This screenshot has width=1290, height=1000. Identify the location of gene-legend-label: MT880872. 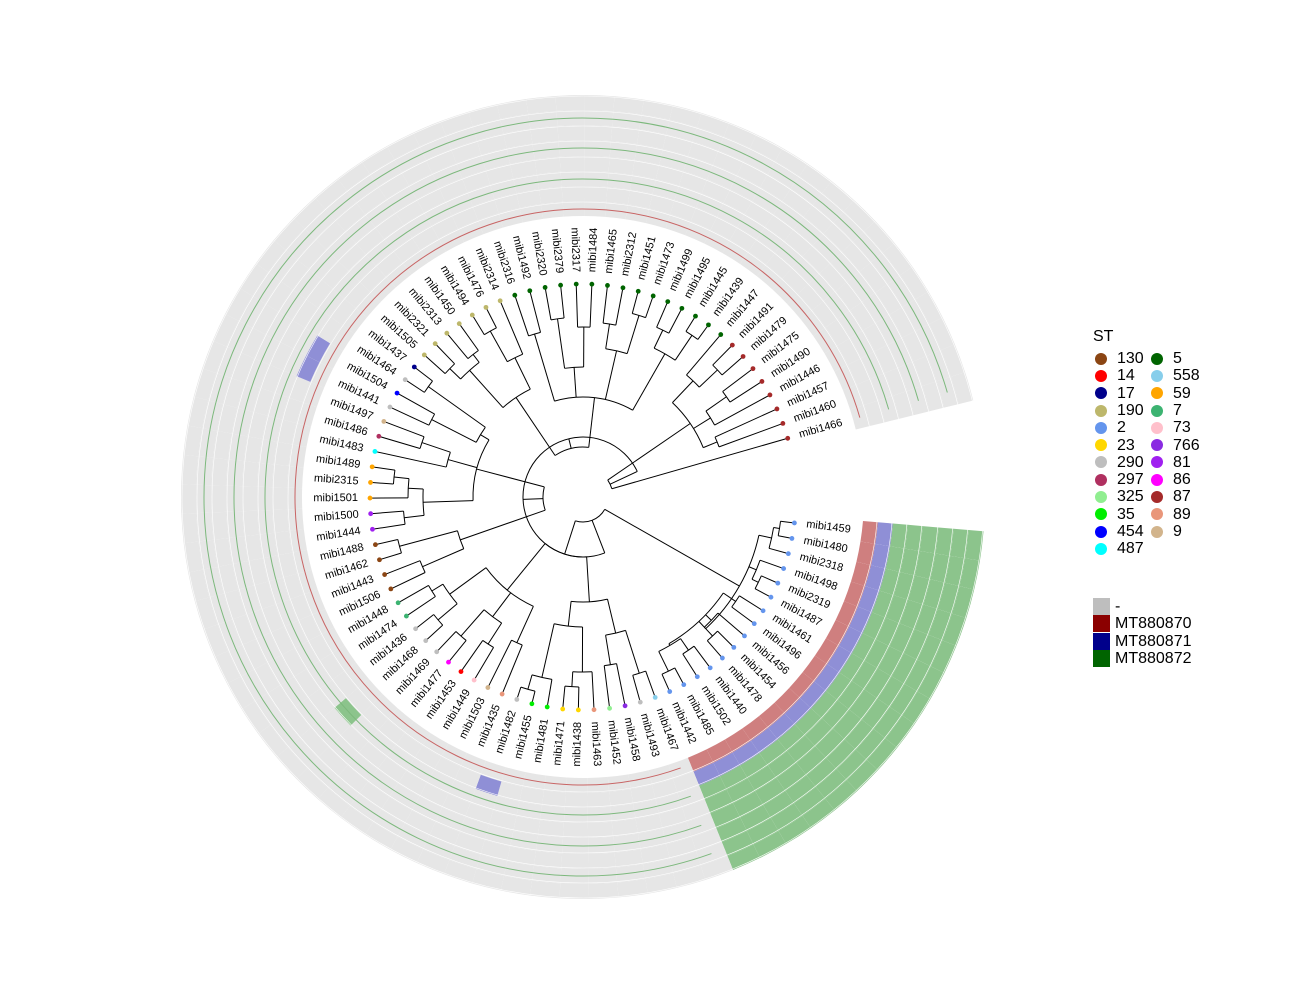
(1153, 658).